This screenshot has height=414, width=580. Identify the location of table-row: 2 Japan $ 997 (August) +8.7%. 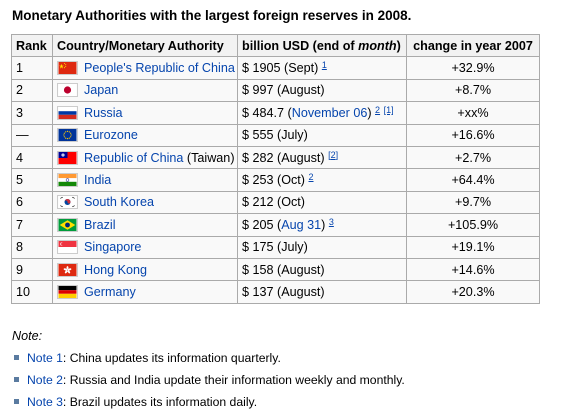
(275, 90).